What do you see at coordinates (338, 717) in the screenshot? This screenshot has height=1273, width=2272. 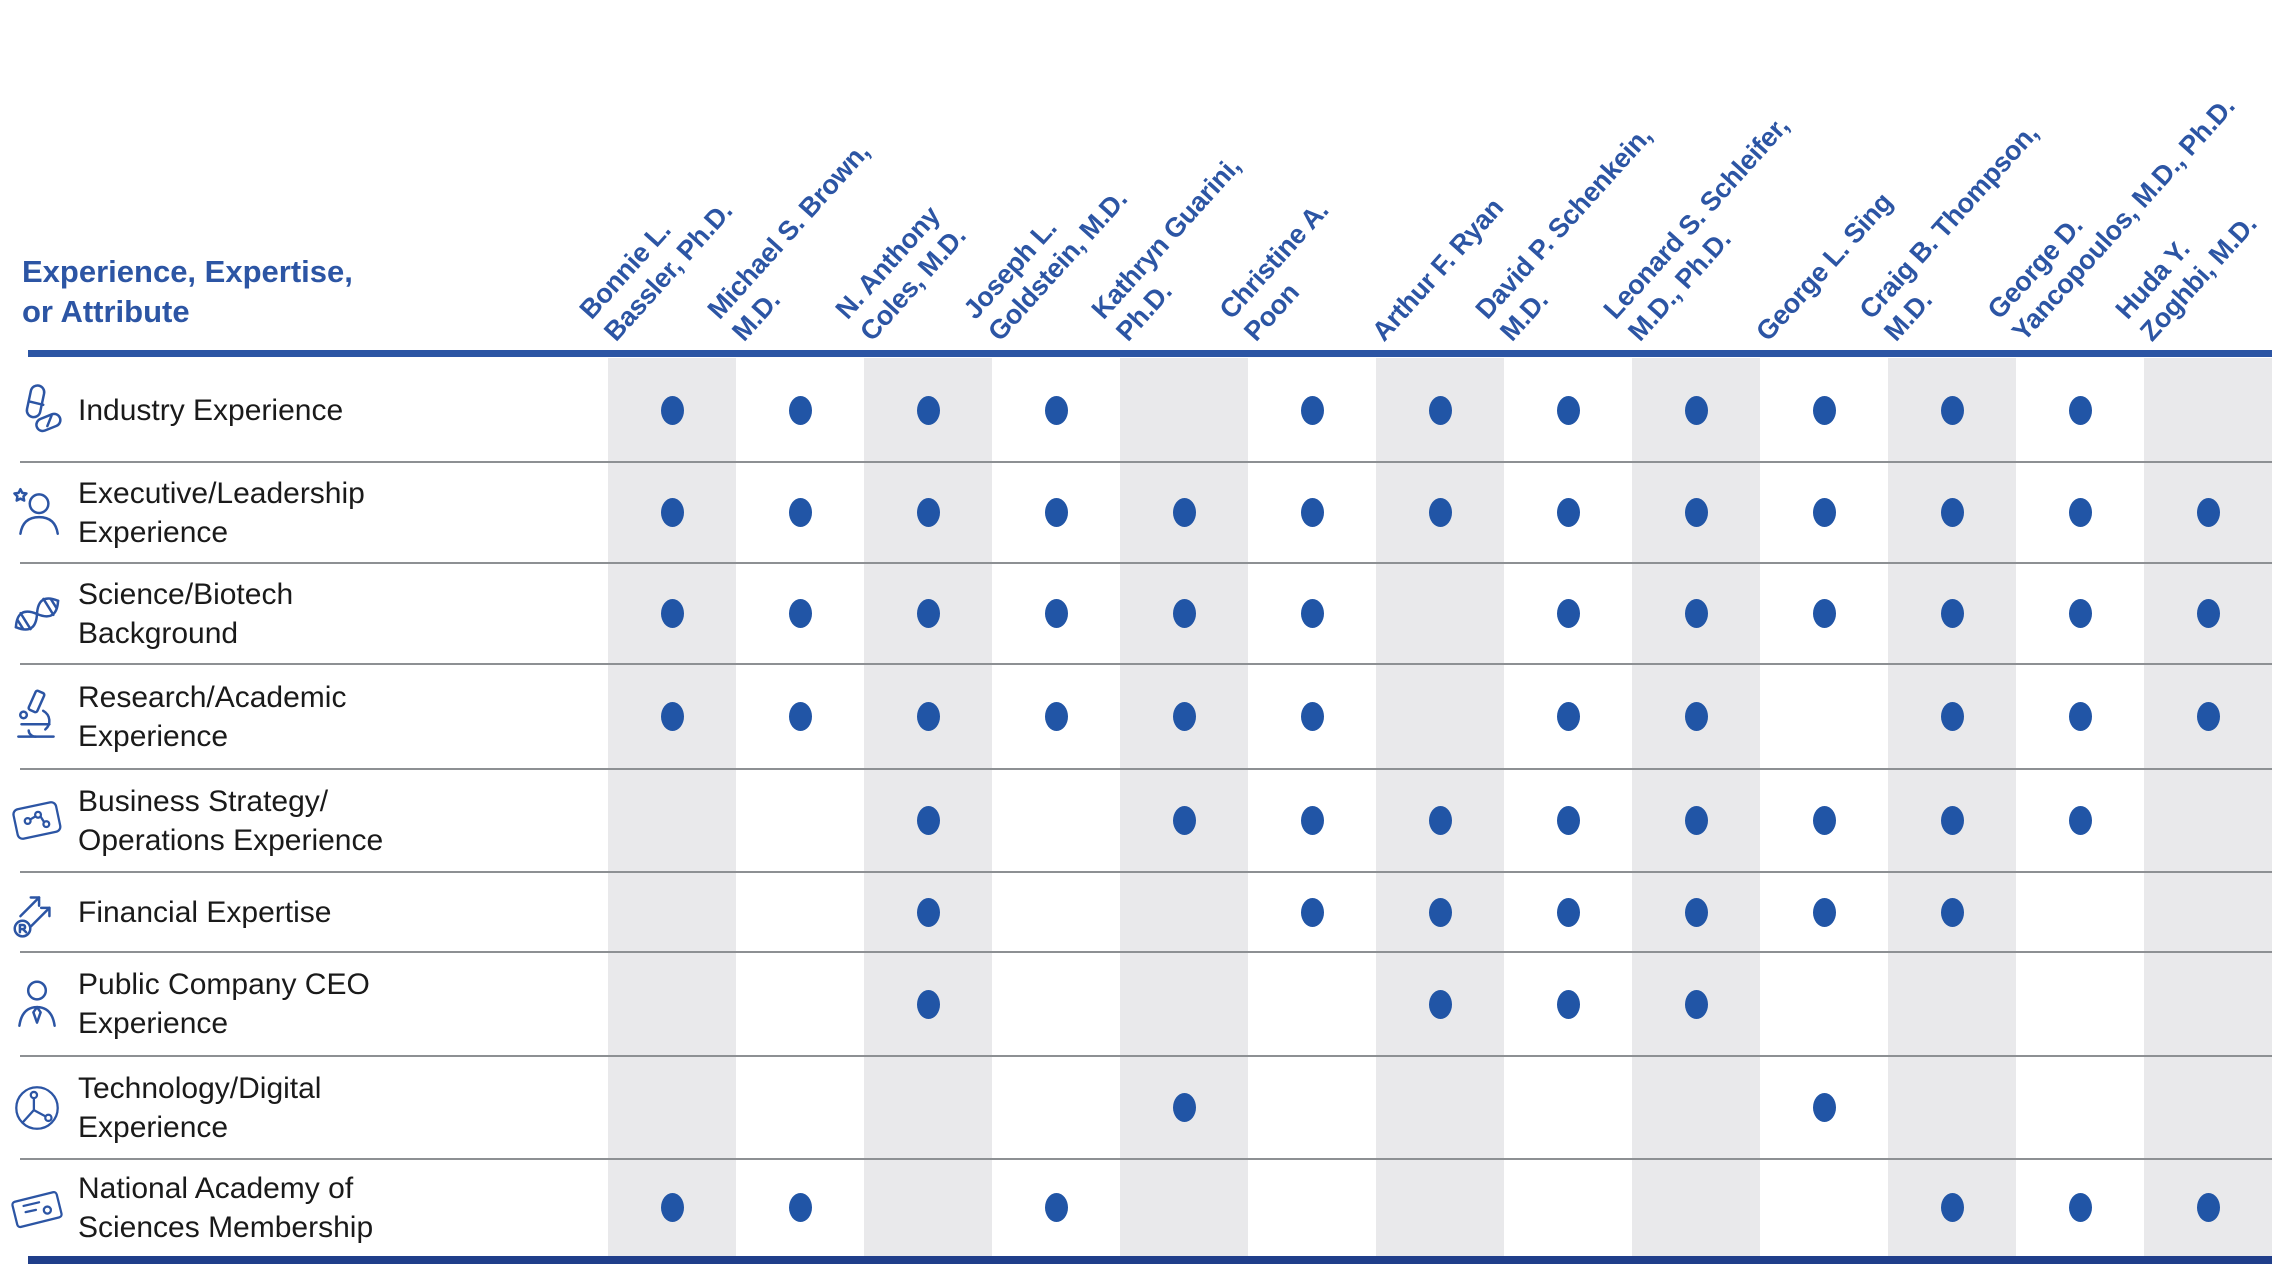 I see `attribute-row-label: Research/Academic Experience` at bounding box center [338, 717].